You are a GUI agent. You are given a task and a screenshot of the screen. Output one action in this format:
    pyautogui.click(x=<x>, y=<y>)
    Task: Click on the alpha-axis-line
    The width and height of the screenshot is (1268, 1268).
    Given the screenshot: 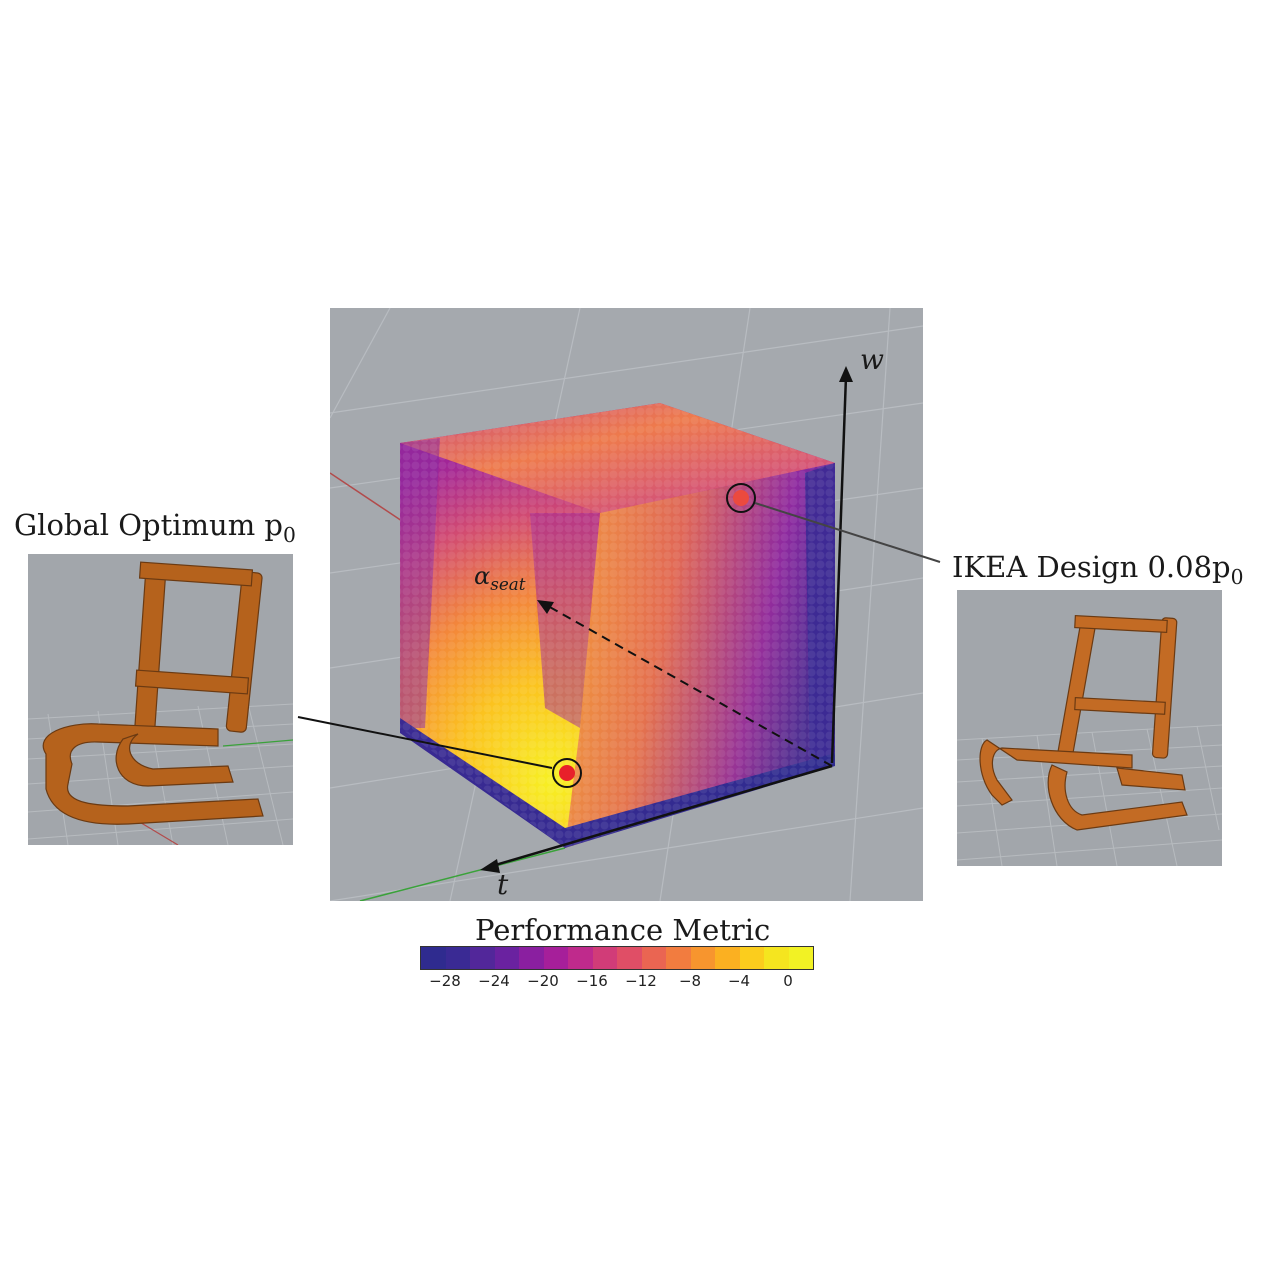 What is the action you would take?
    pyautogui.click(x=690, y=686)
    